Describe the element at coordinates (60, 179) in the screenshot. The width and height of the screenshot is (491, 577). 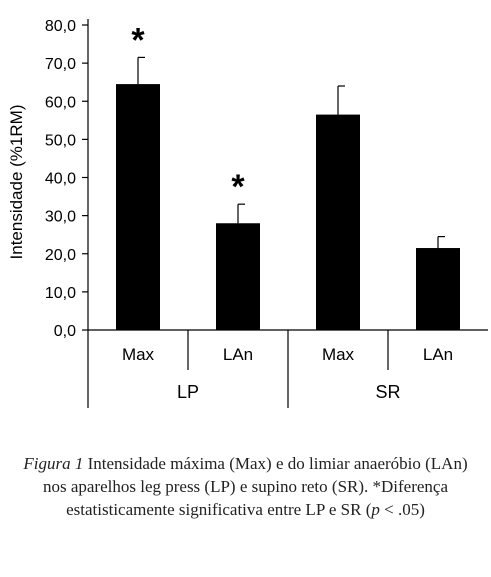
I see `y-tick-label: 40,0` at that location.